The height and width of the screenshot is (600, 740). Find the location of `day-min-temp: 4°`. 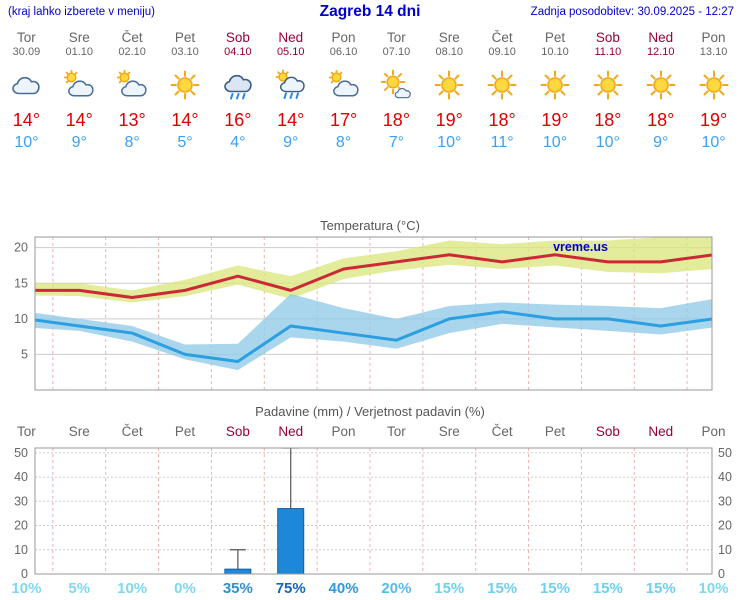

day-min-temp: 4° is located at coordinates (238, 142).